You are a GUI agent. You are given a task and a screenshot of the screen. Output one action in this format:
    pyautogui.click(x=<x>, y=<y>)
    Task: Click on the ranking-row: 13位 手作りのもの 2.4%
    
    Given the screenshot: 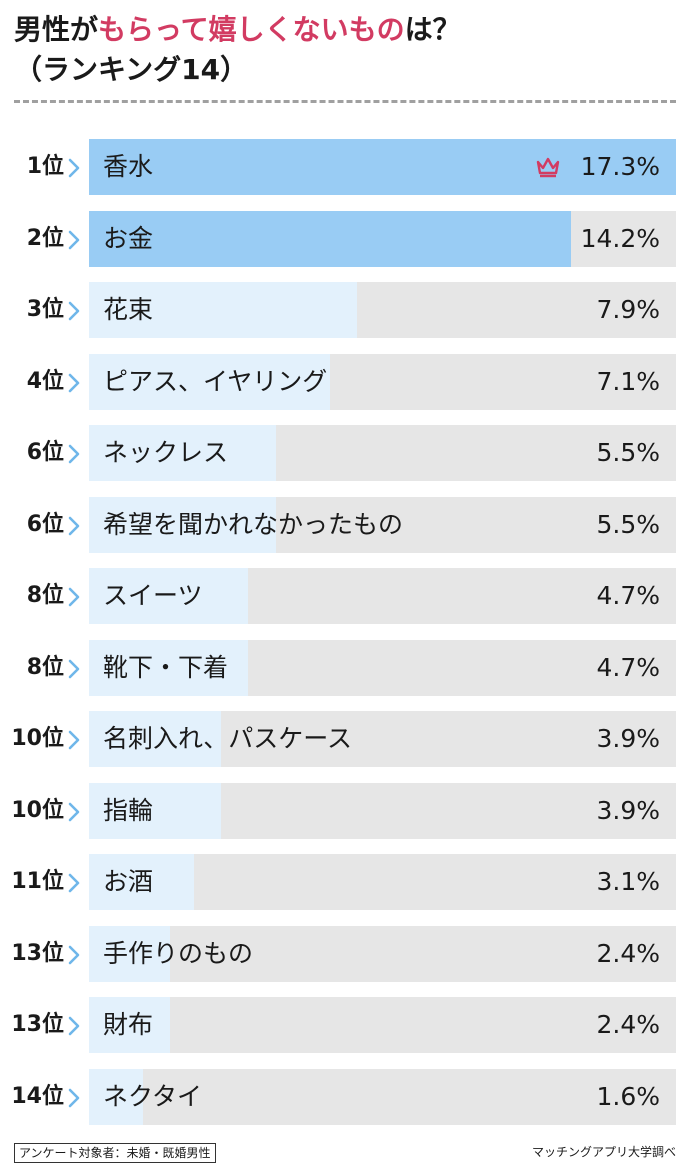 What is the action you would take?
    pyautogui.click(x=345, y=953)
    